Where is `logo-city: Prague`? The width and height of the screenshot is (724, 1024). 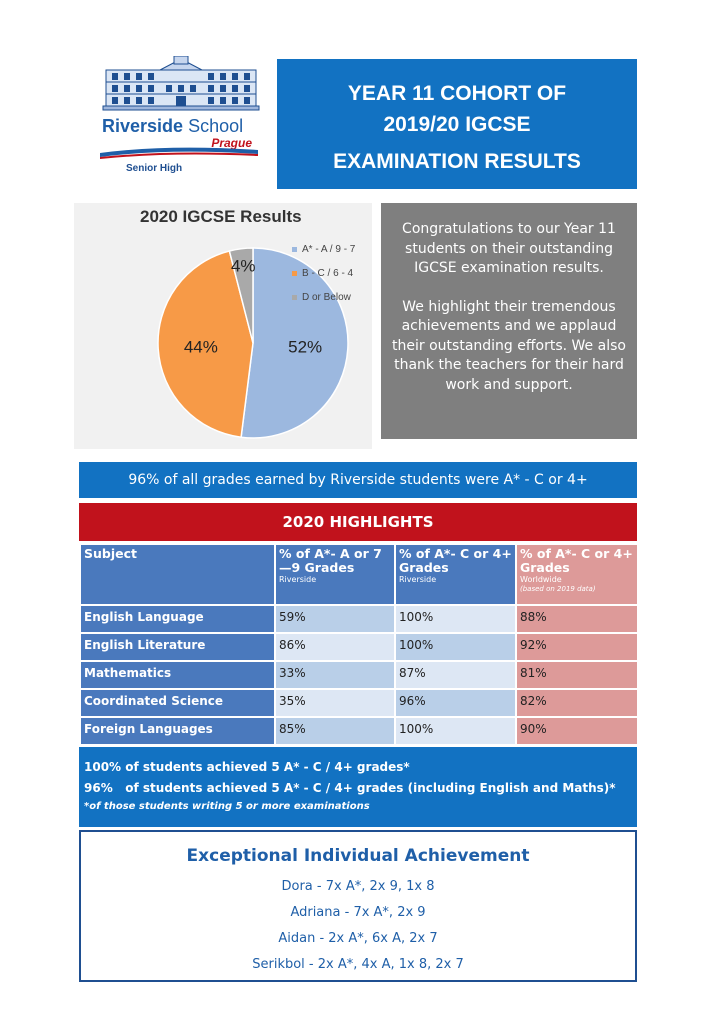 logo-city: Prague is located at coordinates (231, 143).